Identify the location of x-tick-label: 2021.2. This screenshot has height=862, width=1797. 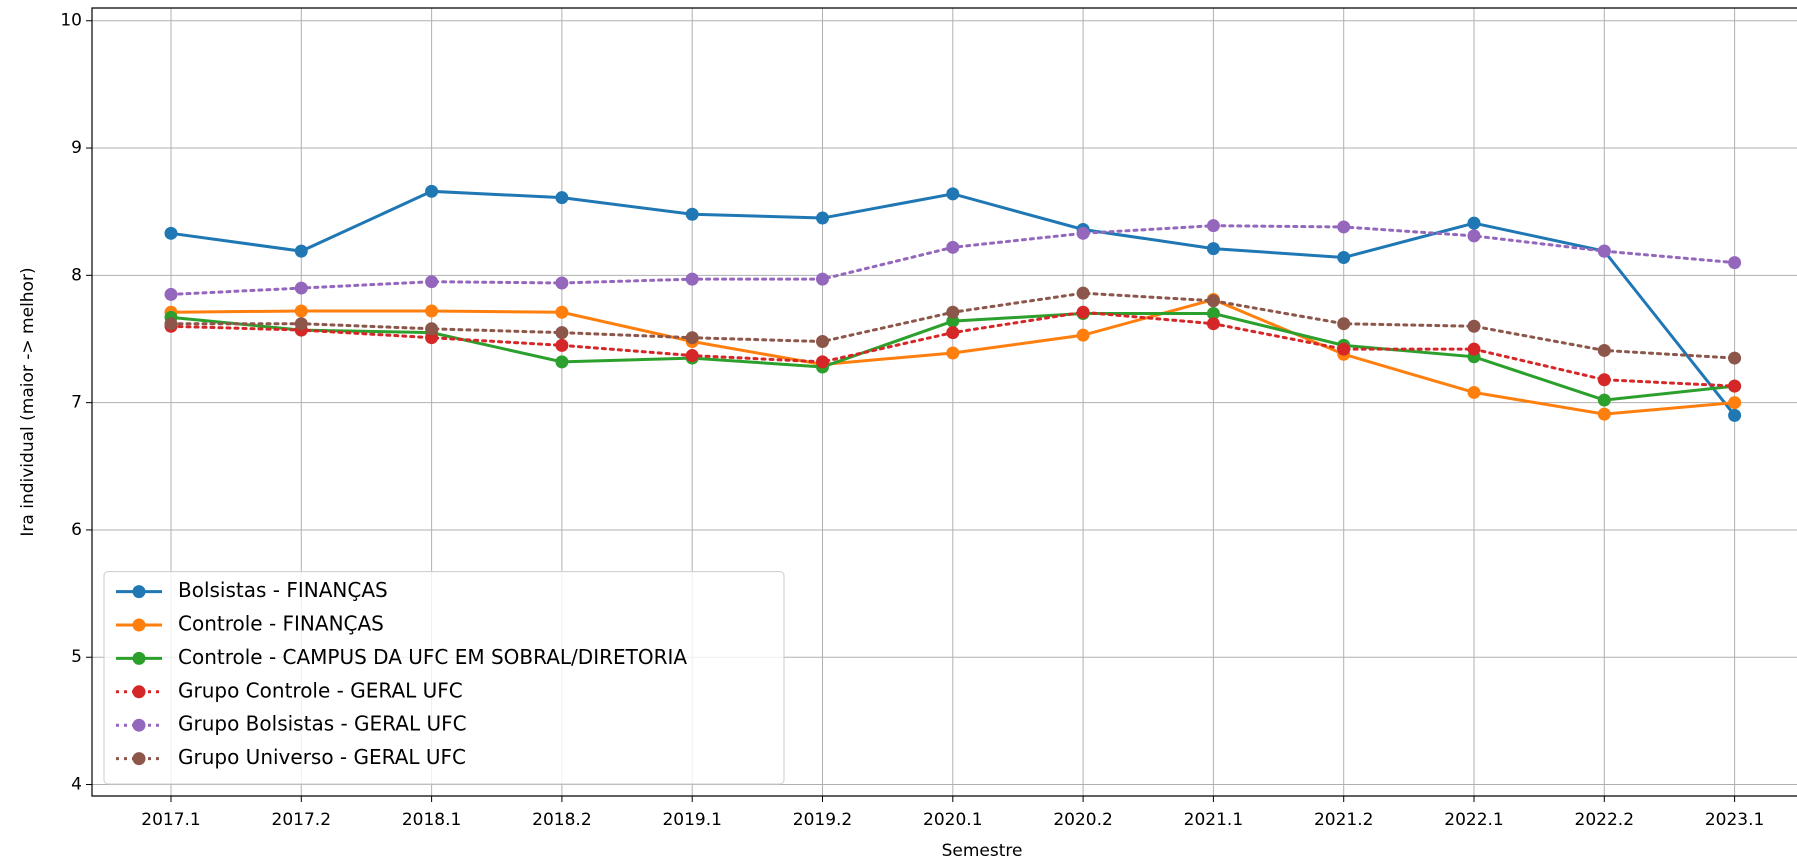
(1343, 820).